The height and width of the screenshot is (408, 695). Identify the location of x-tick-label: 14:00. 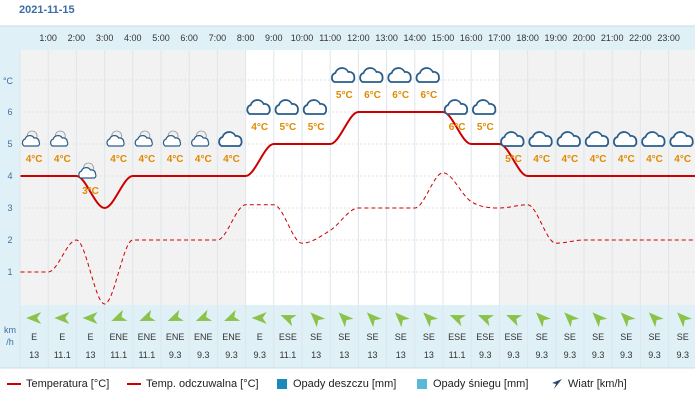
(415, 38).